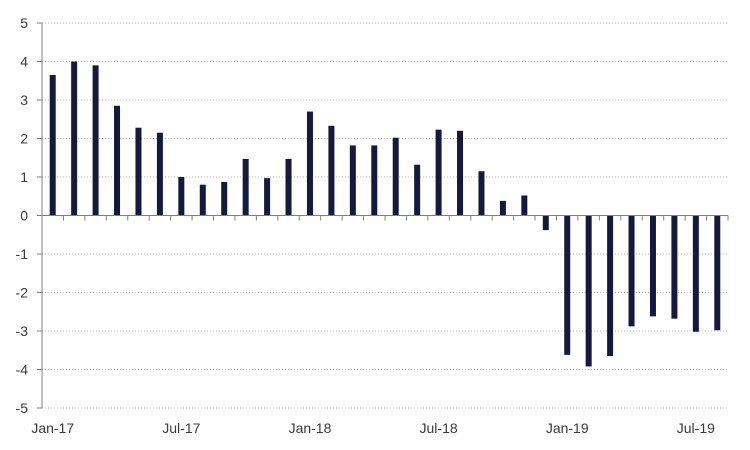  What do you see at coordinates (439, 428) in the screenshot?
I see `x-tick-label: Jul-18` at bounding box center [439, 428].